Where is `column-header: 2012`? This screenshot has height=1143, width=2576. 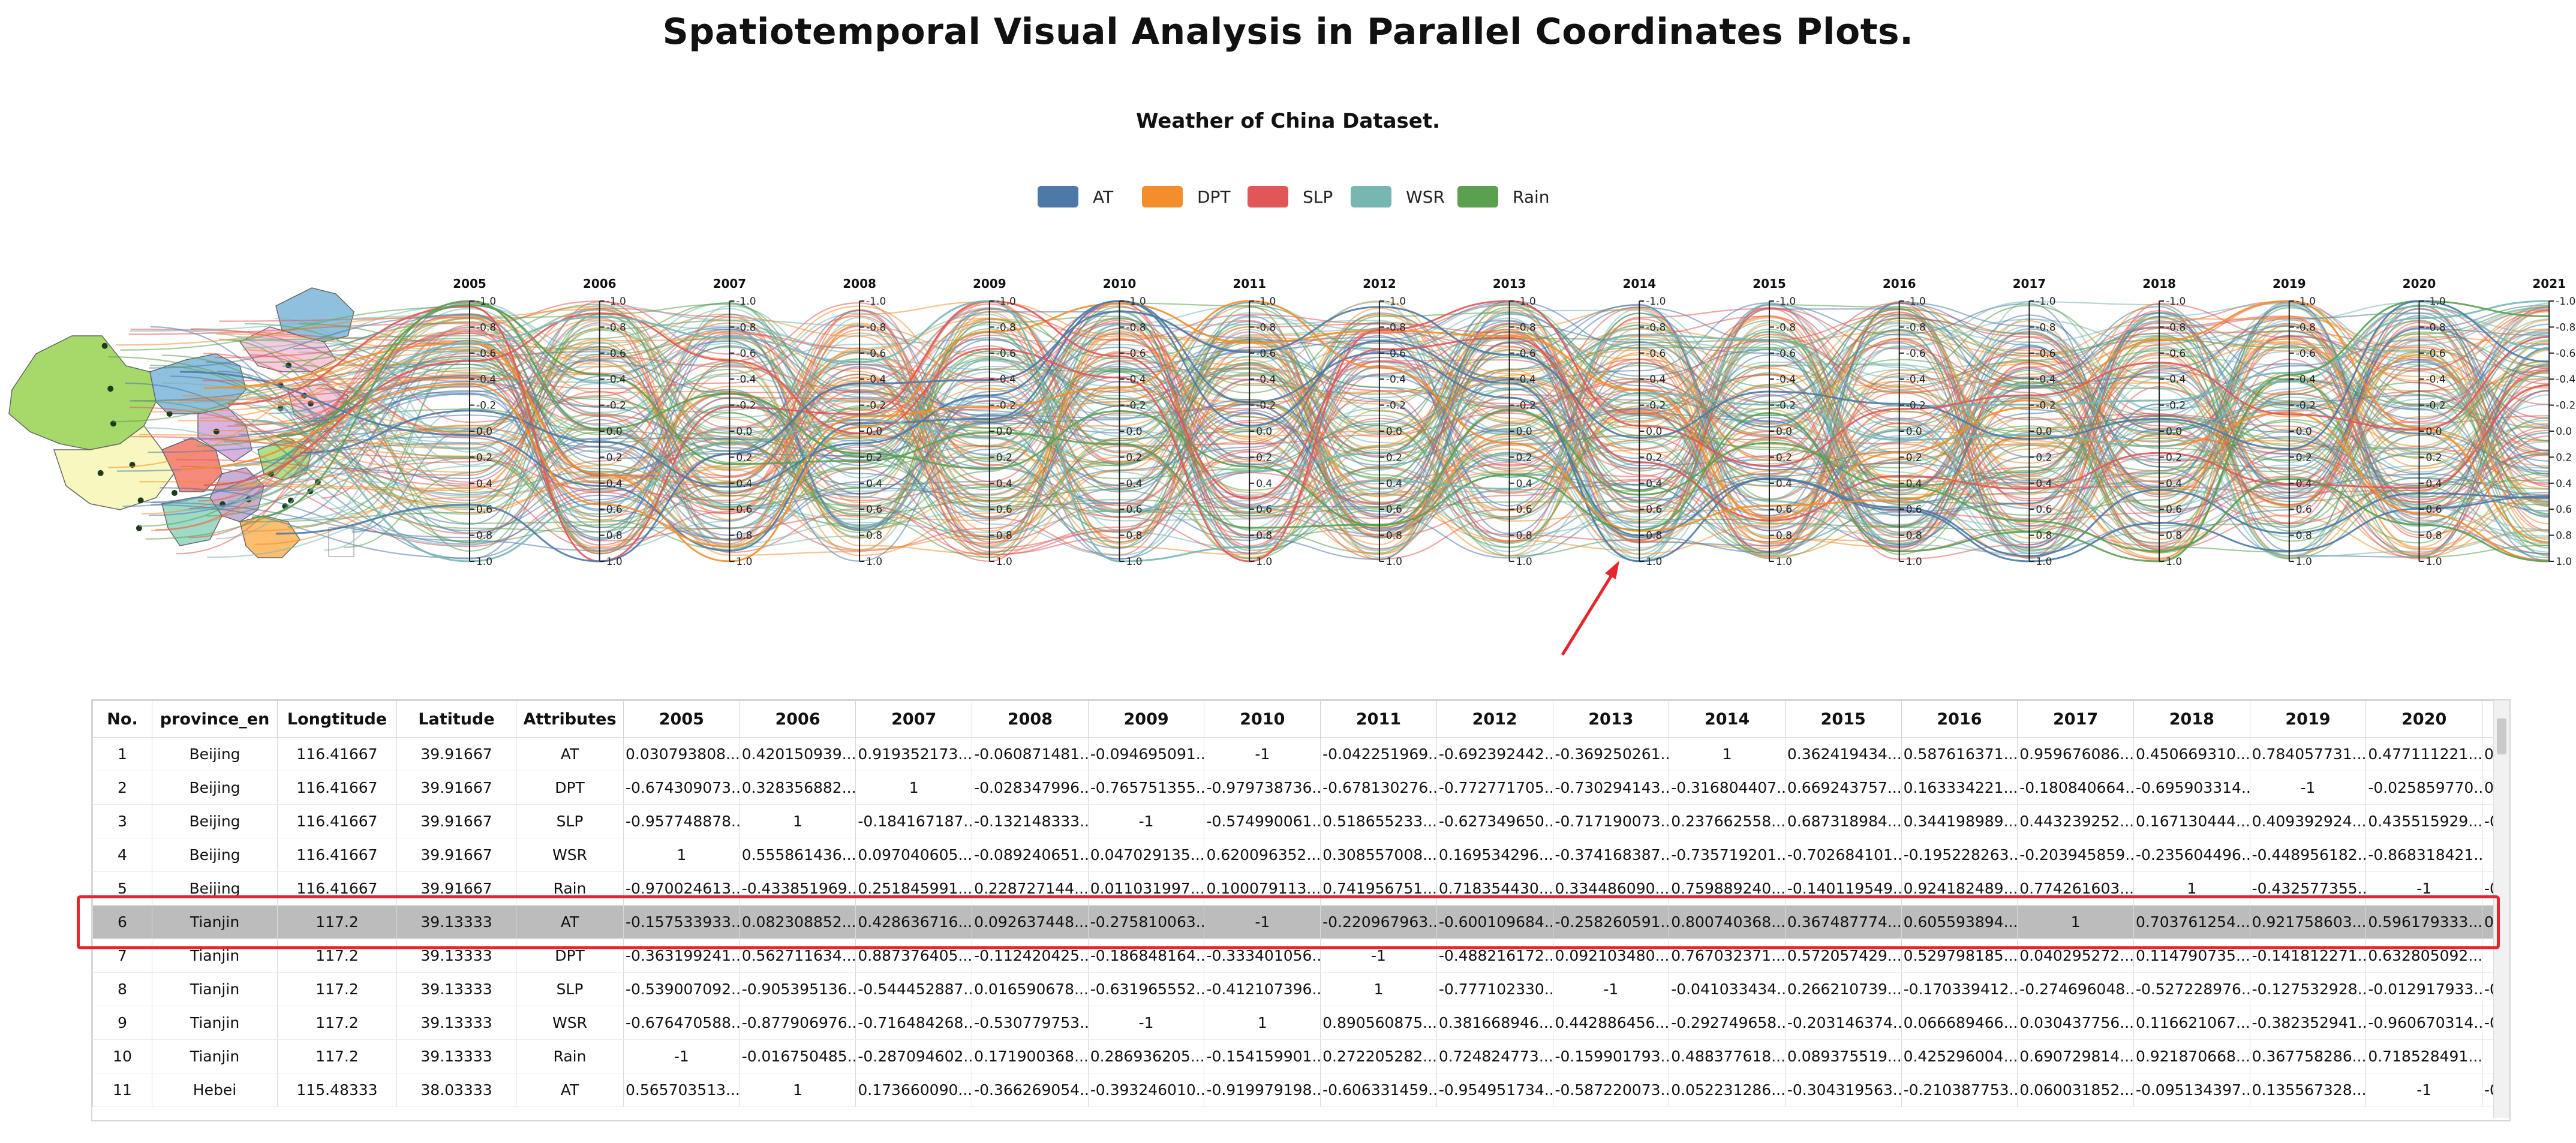
column-header: 2012 is located at coordinates (1495, 719).